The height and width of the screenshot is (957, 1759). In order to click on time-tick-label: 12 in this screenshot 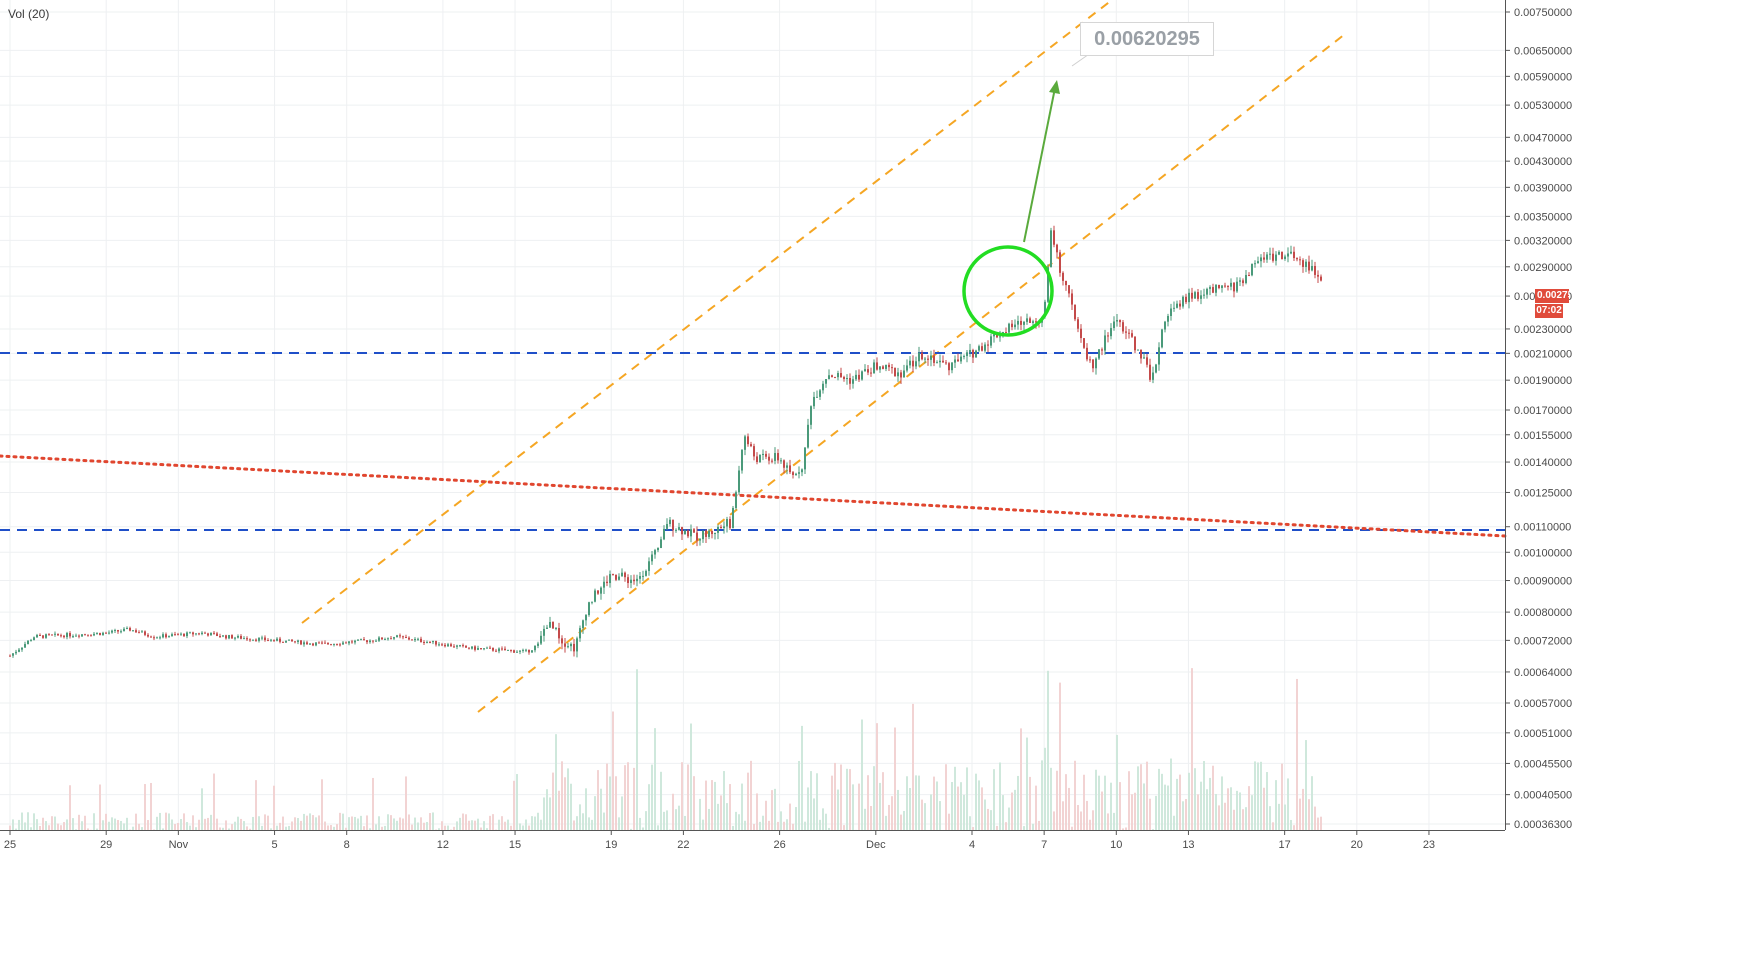, I will do `click(443, 845)`.